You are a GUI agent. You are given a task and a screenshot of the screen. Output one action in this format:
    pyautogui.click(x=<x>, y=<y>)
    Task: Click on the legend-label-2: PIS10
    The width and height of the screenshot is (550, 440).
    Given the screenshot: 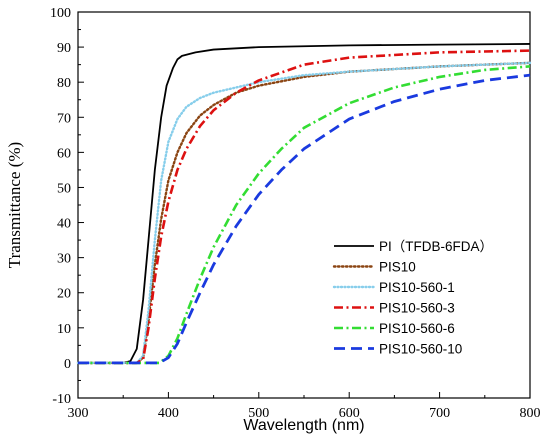 What is the action you would take?
    pyautogui.click(x=397, y=267)
    